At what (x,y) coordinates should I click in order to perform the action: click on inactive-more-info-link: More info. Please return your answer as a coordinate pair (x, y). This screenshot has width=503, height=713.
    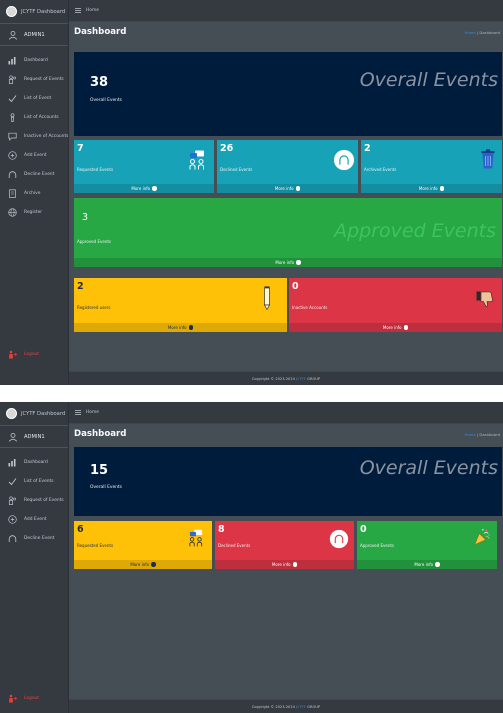
    Looking at the image, I should click on (395, 327).